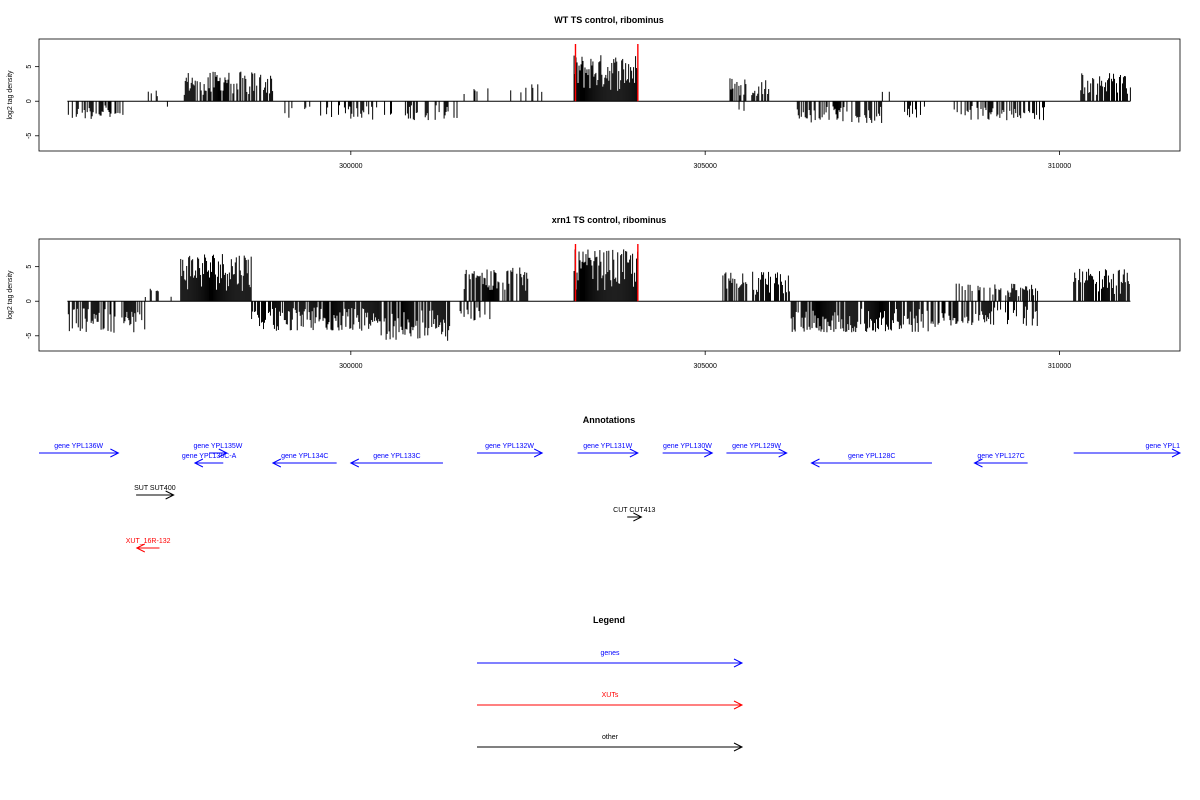 Image resolution: width=1200 pixels, height=800 pixels. I want to click on xrn1-x-axis: 300000 305000 310000, so click(705, 360).